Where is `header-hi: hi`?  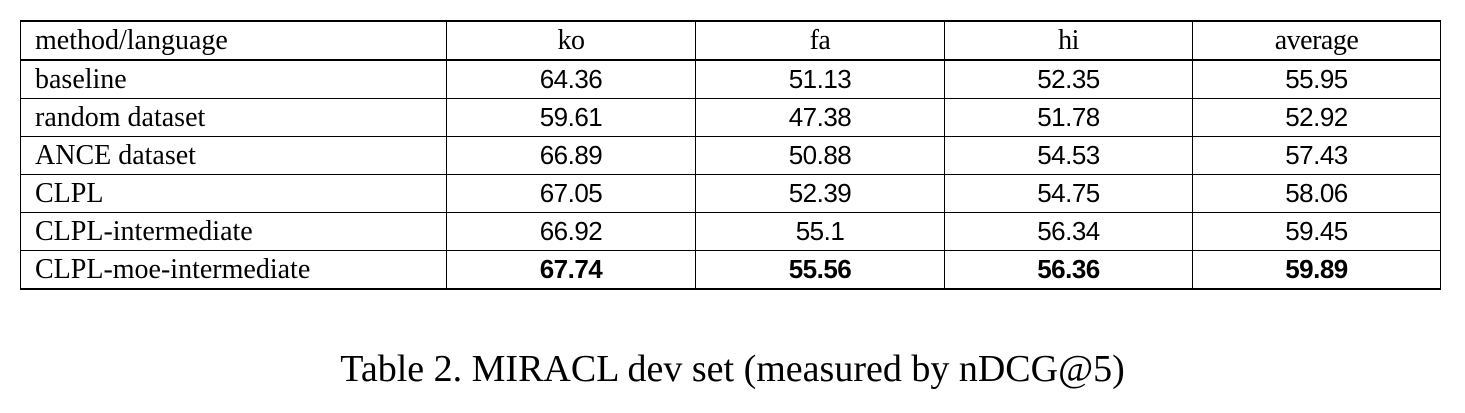
header-hi: hi is located at coordinates (1068, 40).